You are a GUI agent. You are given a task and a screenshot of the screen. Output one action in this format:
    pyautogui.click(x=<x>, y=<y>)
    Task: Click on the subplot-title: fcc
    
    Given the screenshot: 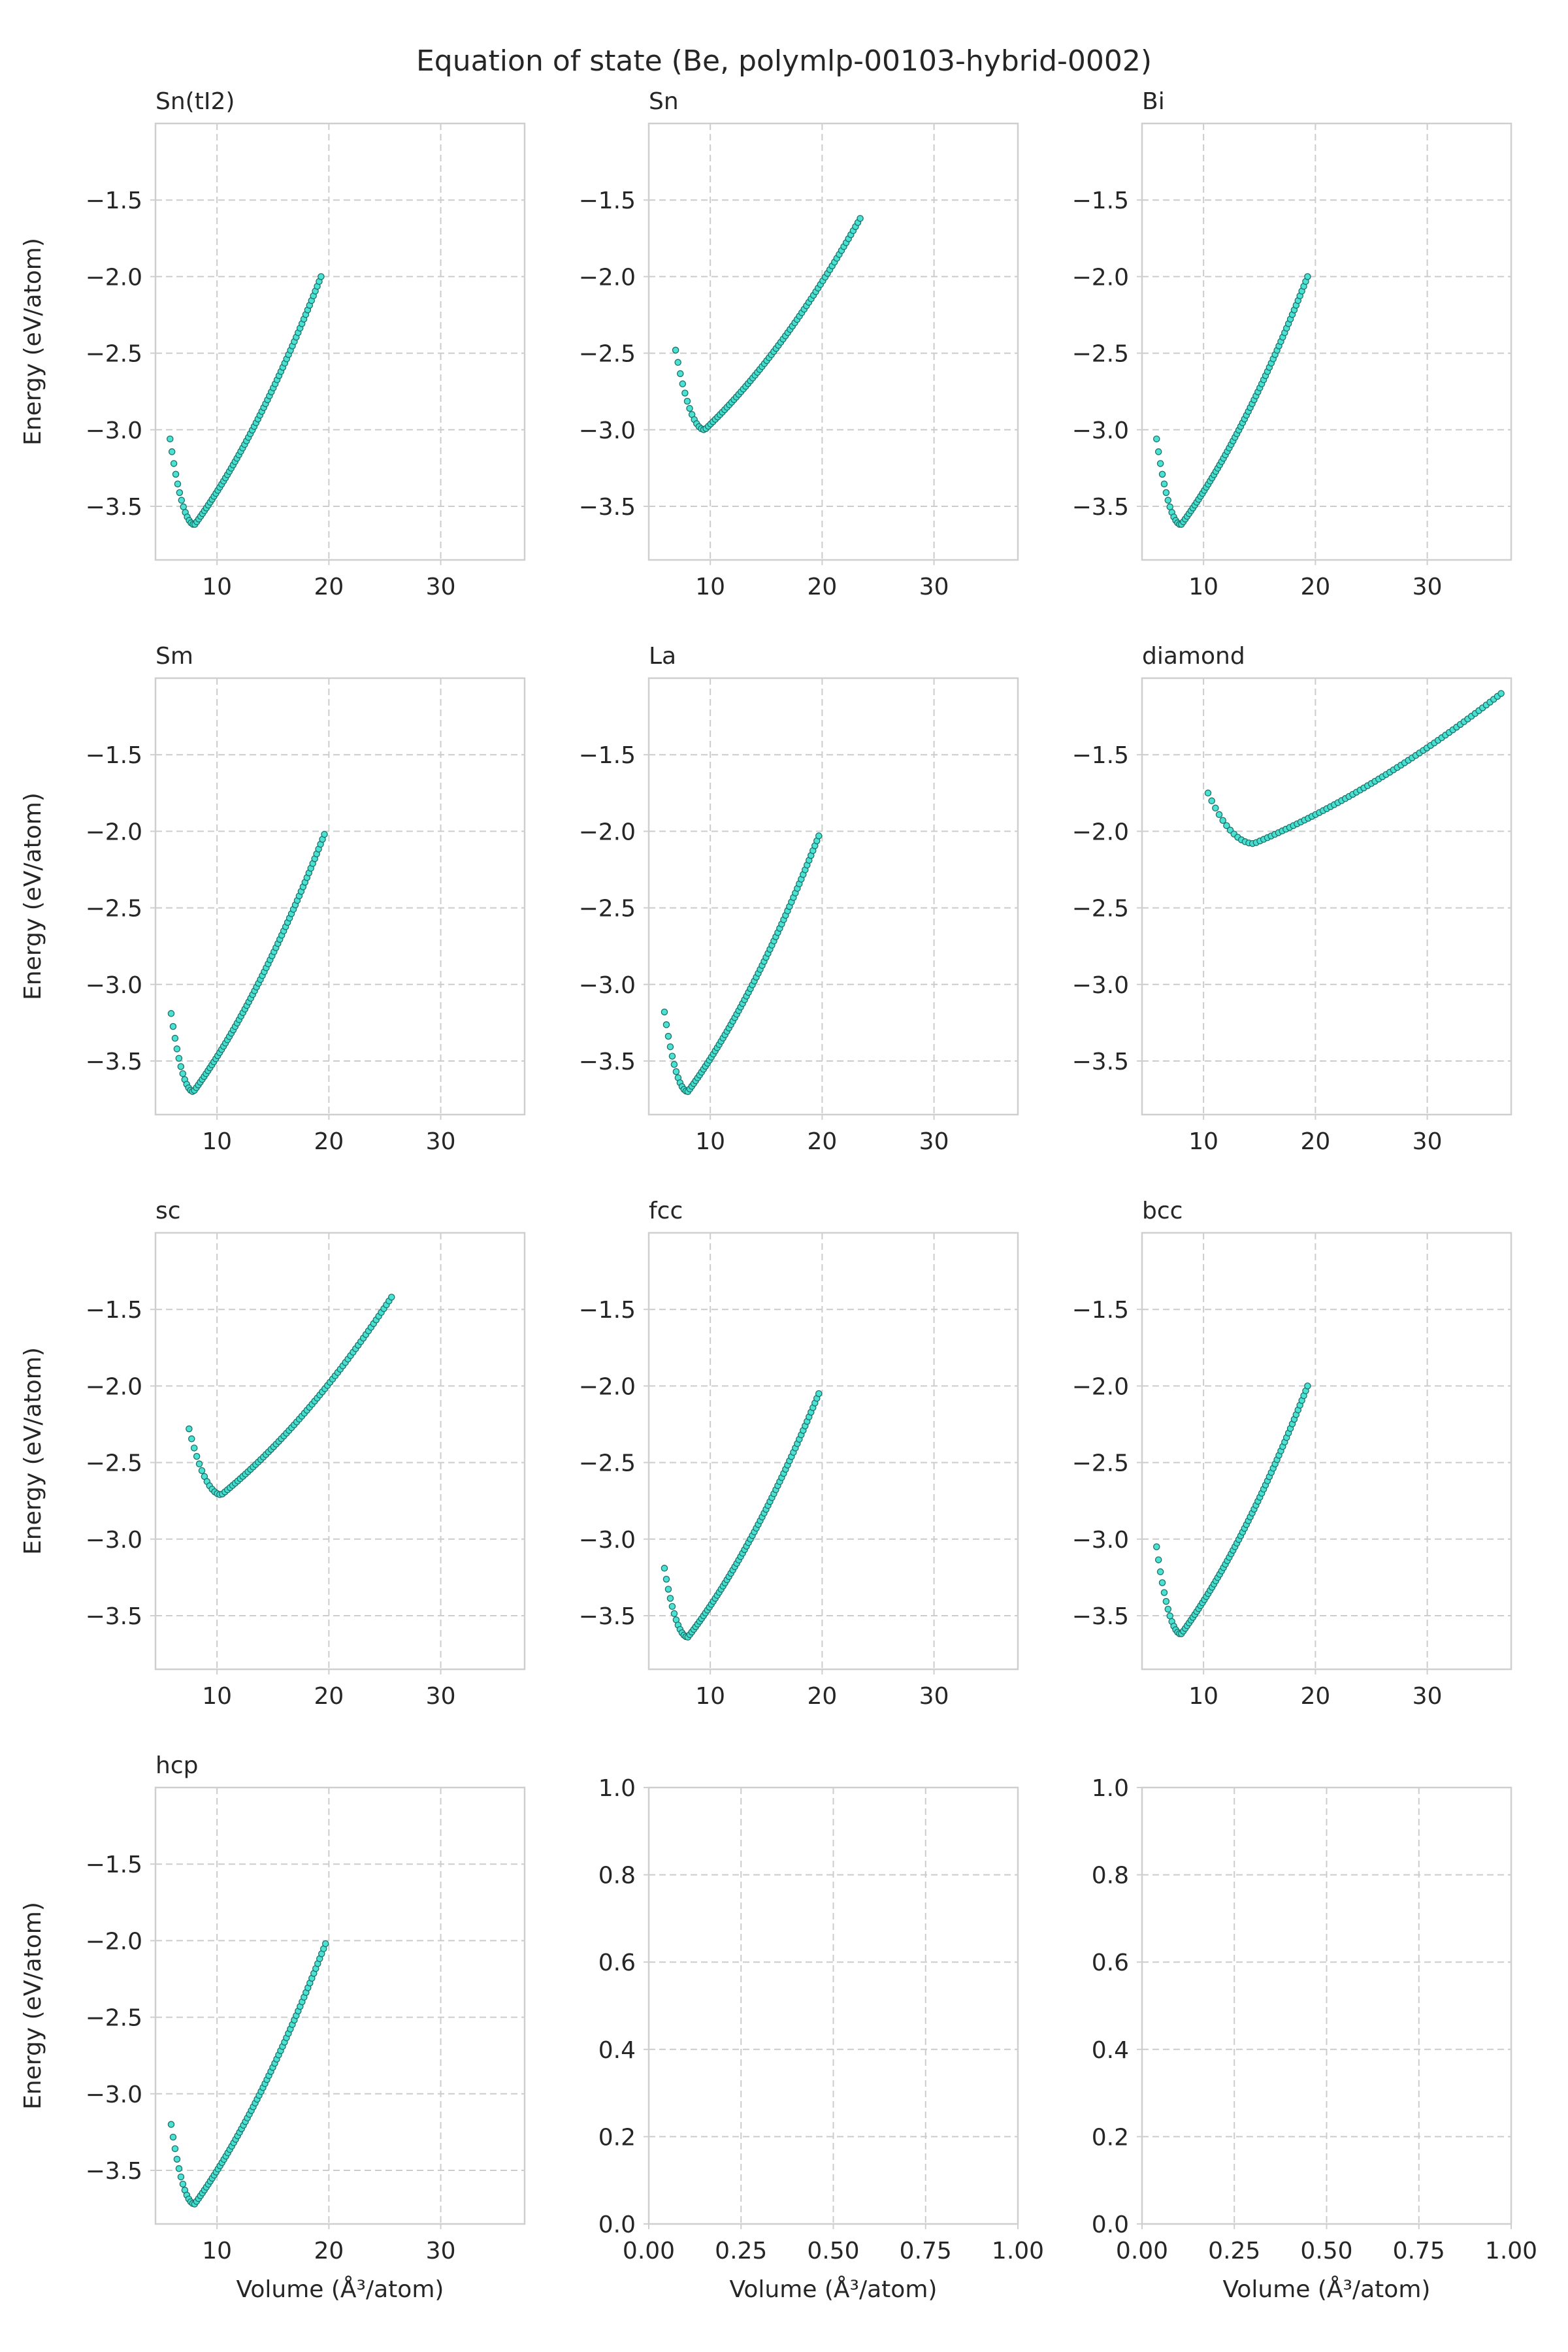 What is the action you would take?
    pyautogui.click(x=666, y=1211)
    